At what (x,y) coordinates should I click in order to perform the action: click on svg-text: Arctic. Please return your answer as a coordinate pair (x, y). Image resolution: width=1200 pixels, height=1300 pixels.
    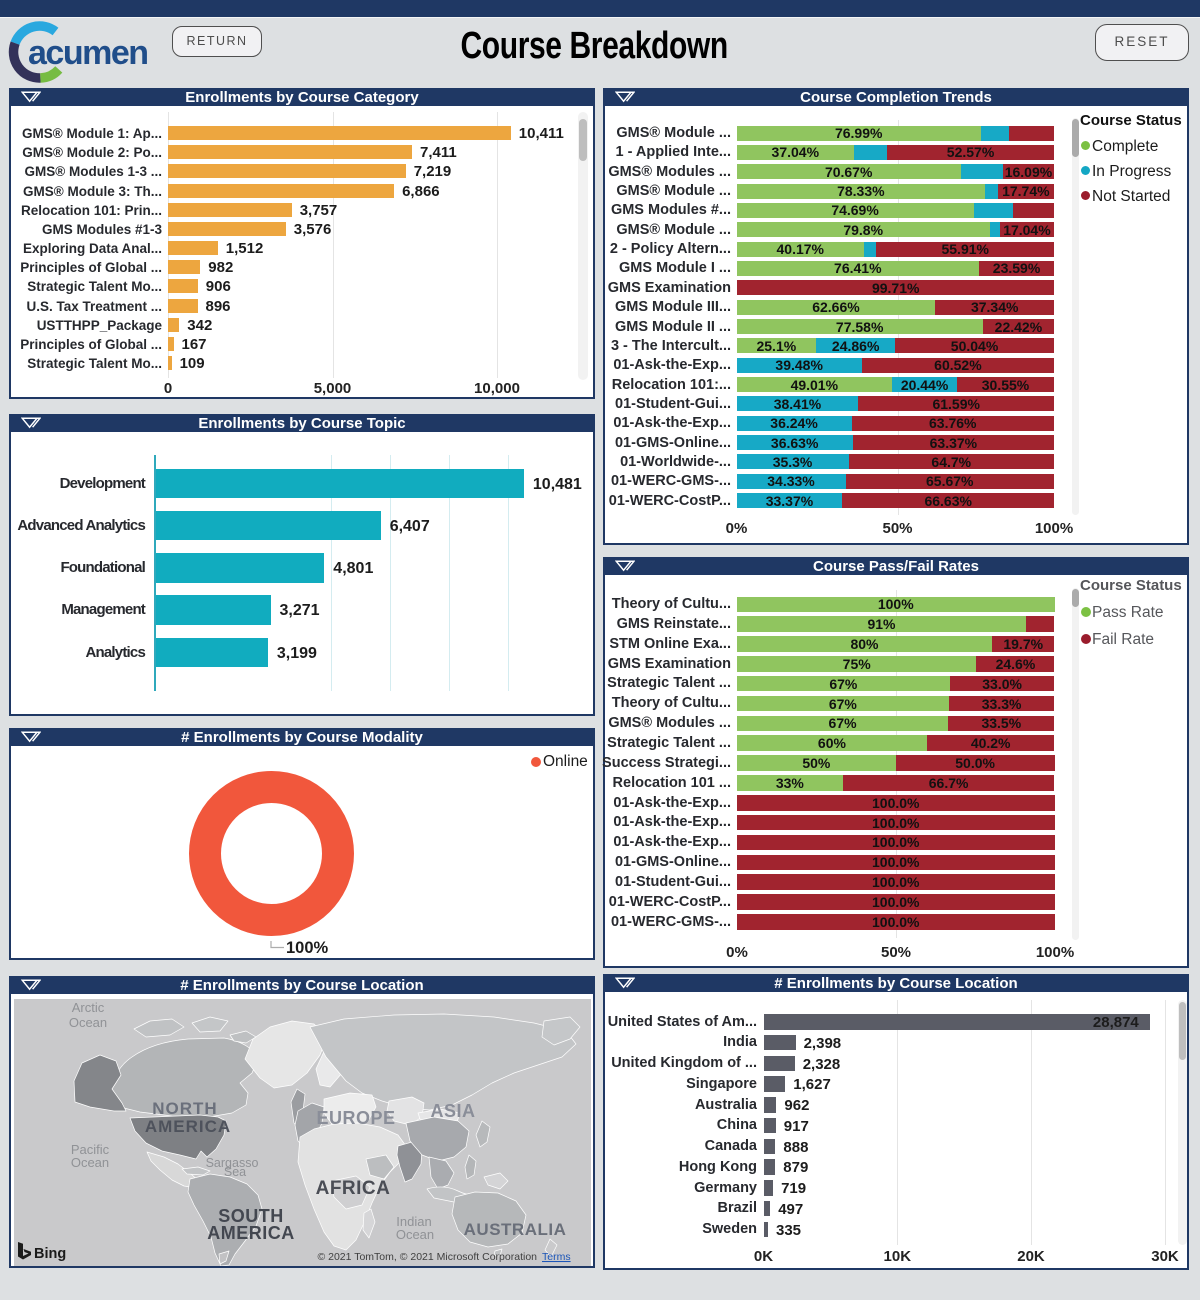
    Looking at the image, I should click on (88, 1007).